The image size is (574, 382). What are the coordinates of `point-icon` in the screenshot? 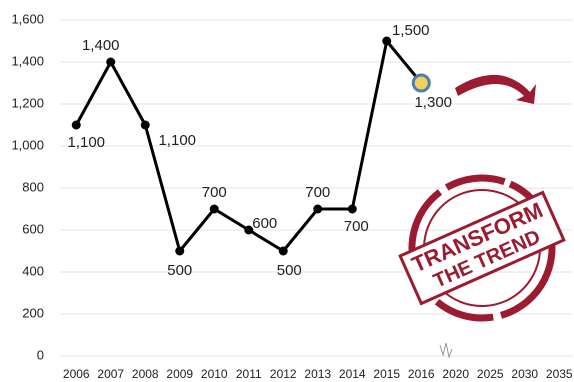 It's located at (421, 83).